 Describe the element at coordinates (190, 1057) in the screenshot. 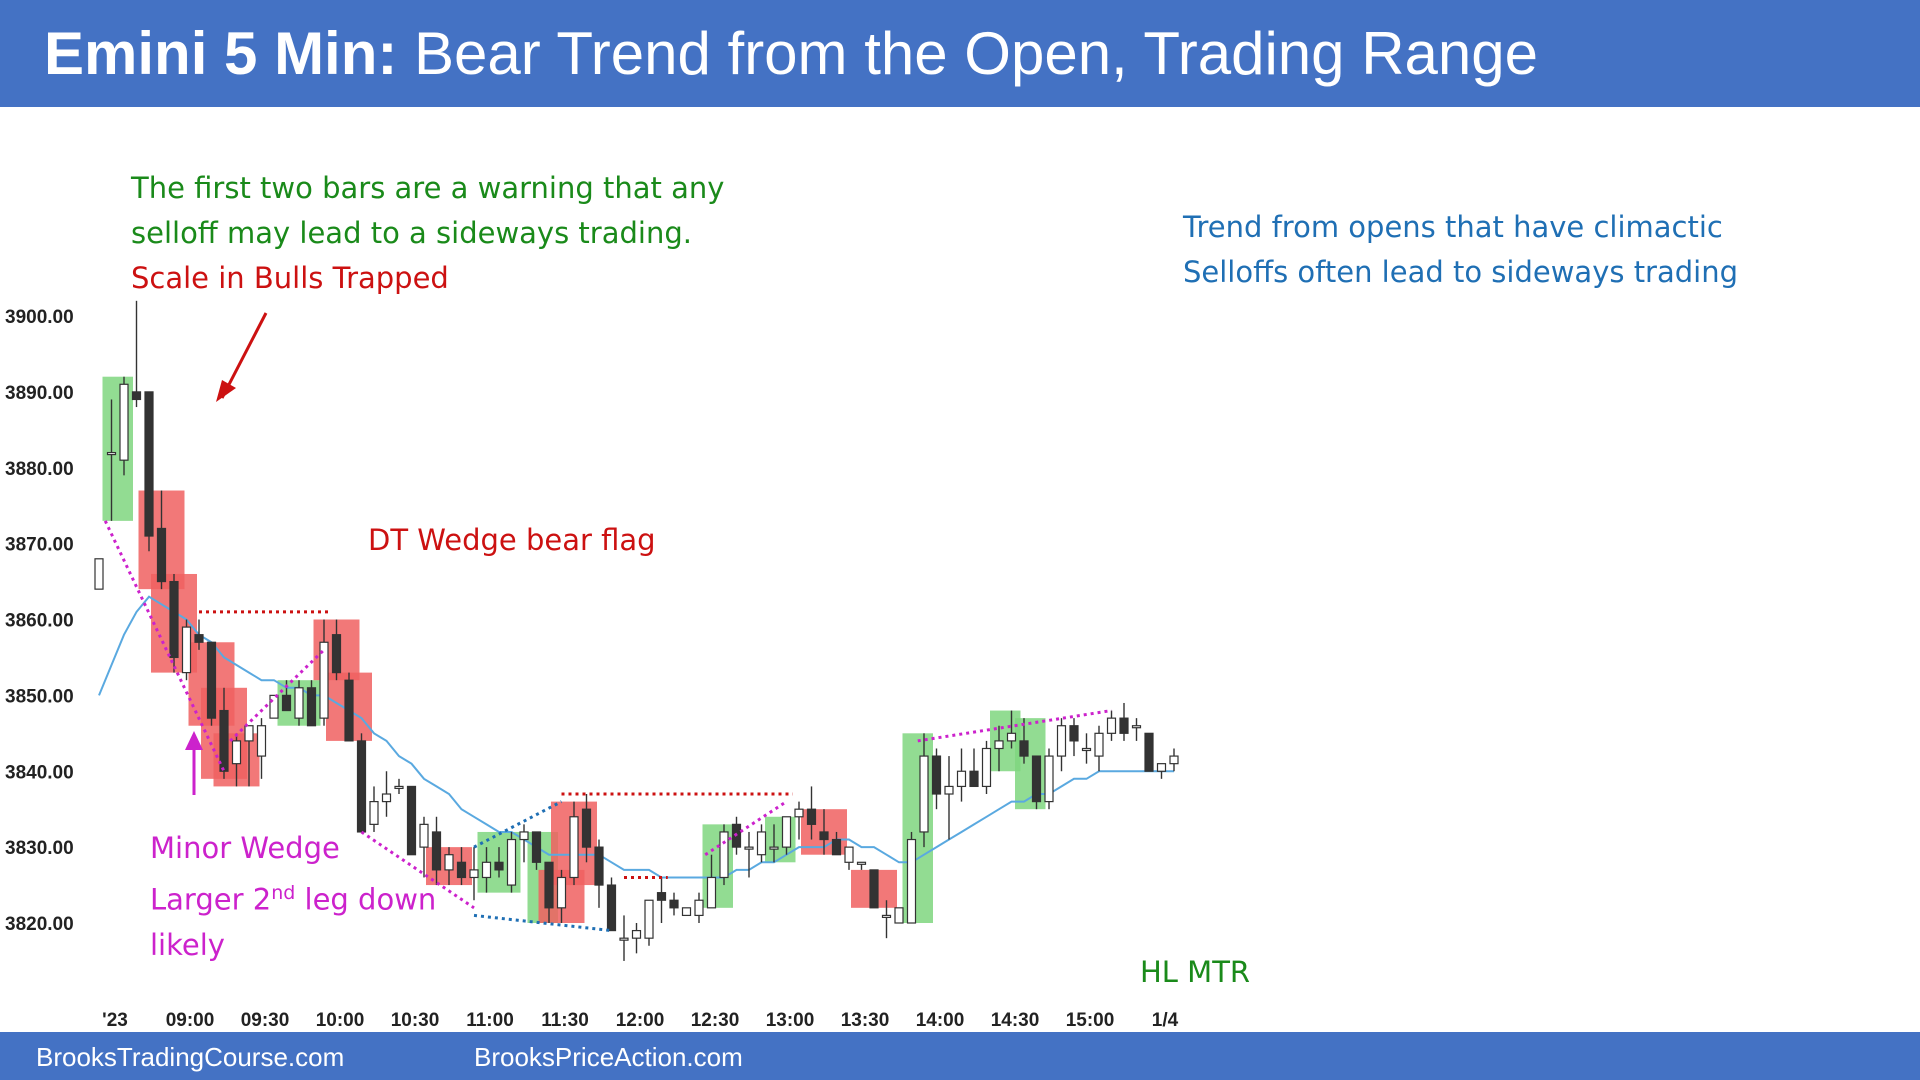

I see `footer-link-course: BrooksTradingCourse.com` at that location.